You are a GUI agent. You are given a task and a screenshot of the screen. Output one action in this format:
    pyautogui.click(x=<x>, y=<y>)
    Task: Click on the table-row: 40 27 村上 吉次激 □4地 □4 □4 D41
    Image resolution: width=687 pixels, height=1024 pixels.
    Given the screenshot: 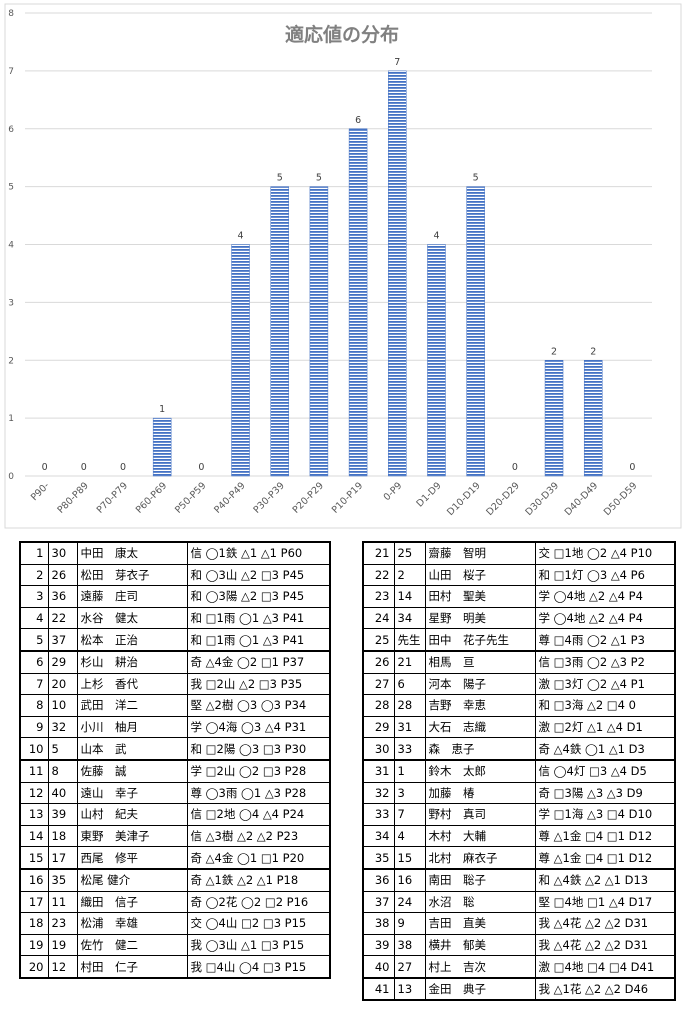 What is the action you would take?
    pyautogui.click(x=519, y=967)
    